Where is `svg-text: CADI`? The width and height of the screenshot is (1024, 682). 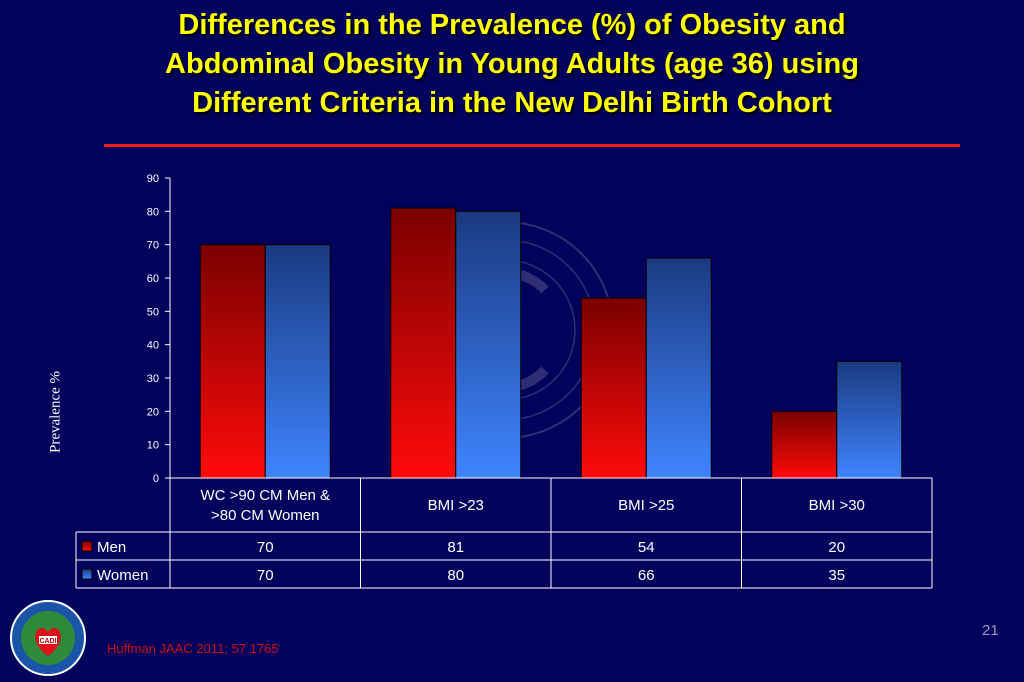 svg-text: CADI is located at coordinates (47, 641).